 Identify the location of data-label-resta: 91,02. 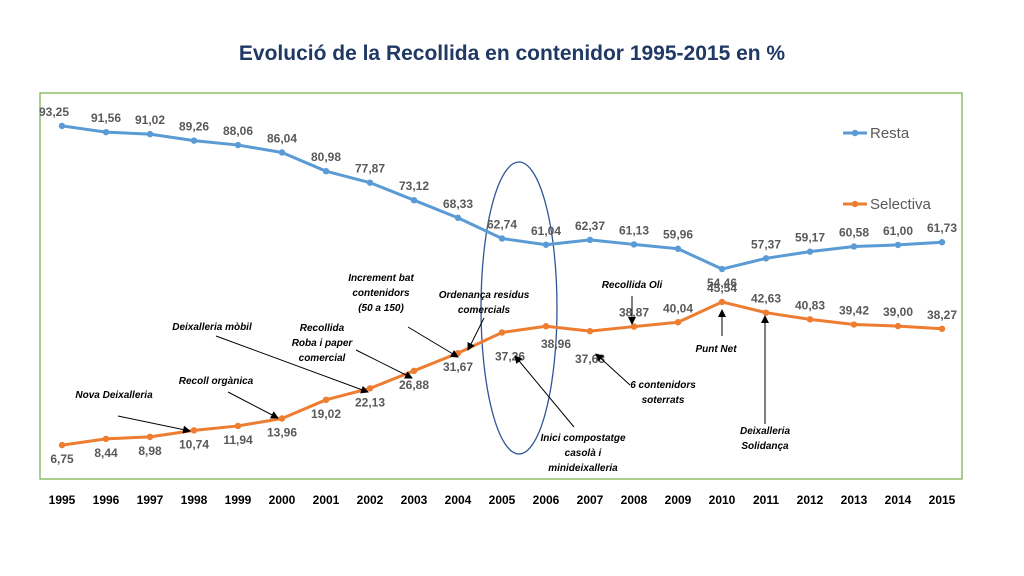
(150, 120).